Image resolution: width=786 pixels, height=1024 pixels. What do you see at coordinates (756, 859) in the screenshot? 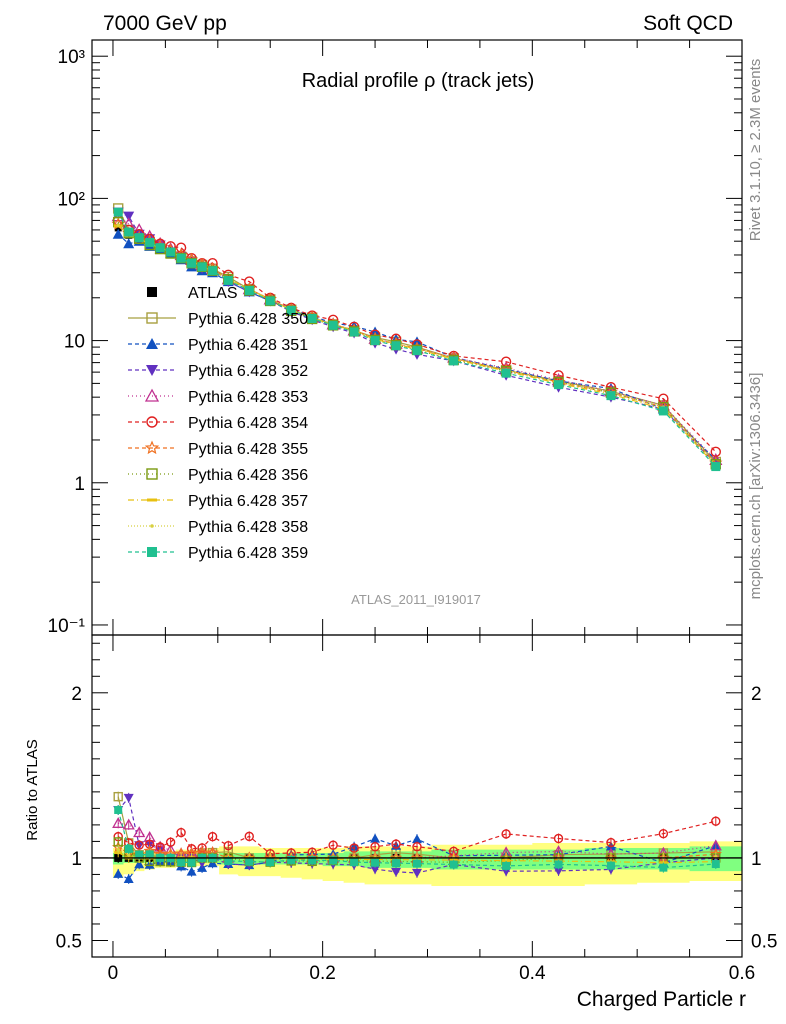
I see `ratio-y-tick-label-right: 1` at bounding box center [756, 859].